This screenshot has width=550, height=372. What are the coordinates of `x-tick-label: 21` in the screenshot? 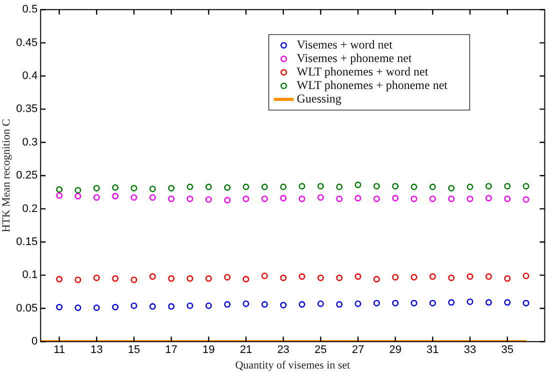 It's located at (246, 350).